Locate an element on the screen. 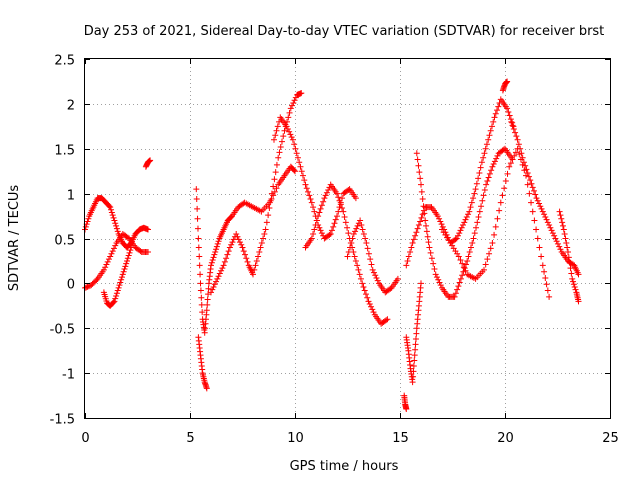 The image size is (640, 480). series-satellite-track-e is located at coordinates (245, 249).